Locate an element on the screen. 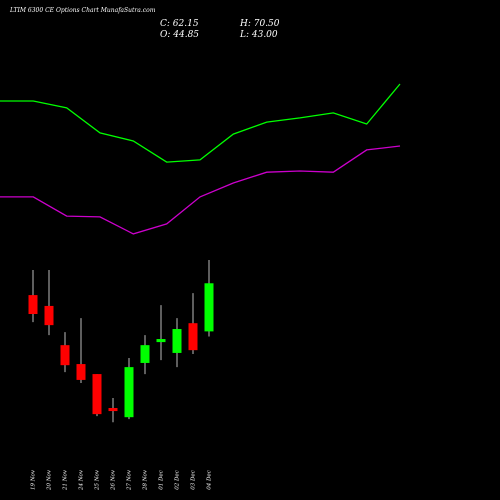 Image resolution: width=500 pixels, height=500 pixels. x-tick-label: 03 Dec is located at coordinates (194, 480).